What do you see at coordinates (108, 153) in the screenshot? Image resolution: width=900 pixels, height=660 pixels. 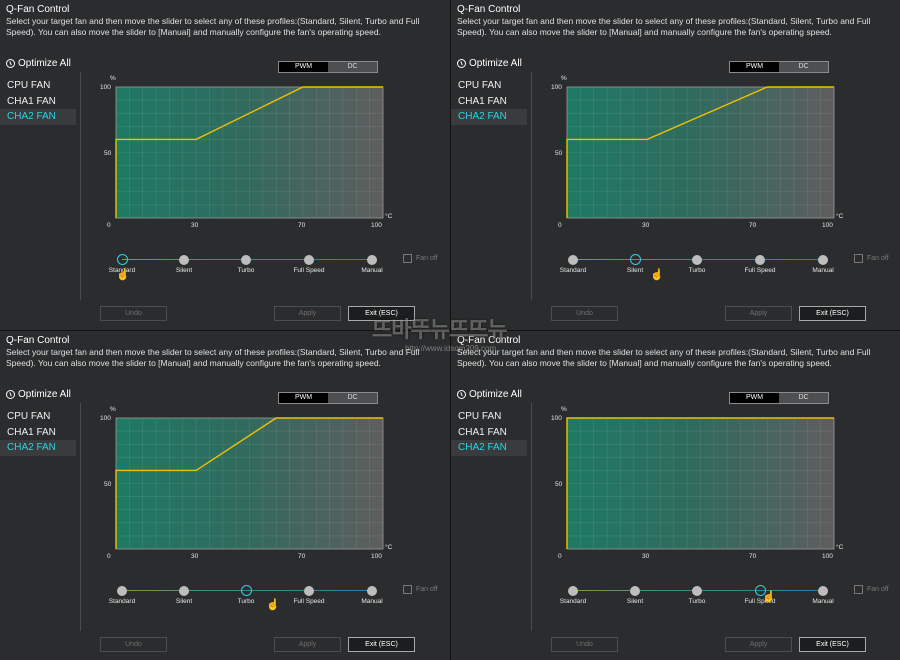 I see `y-tick-label: 50` at bounding box center [108, 153].